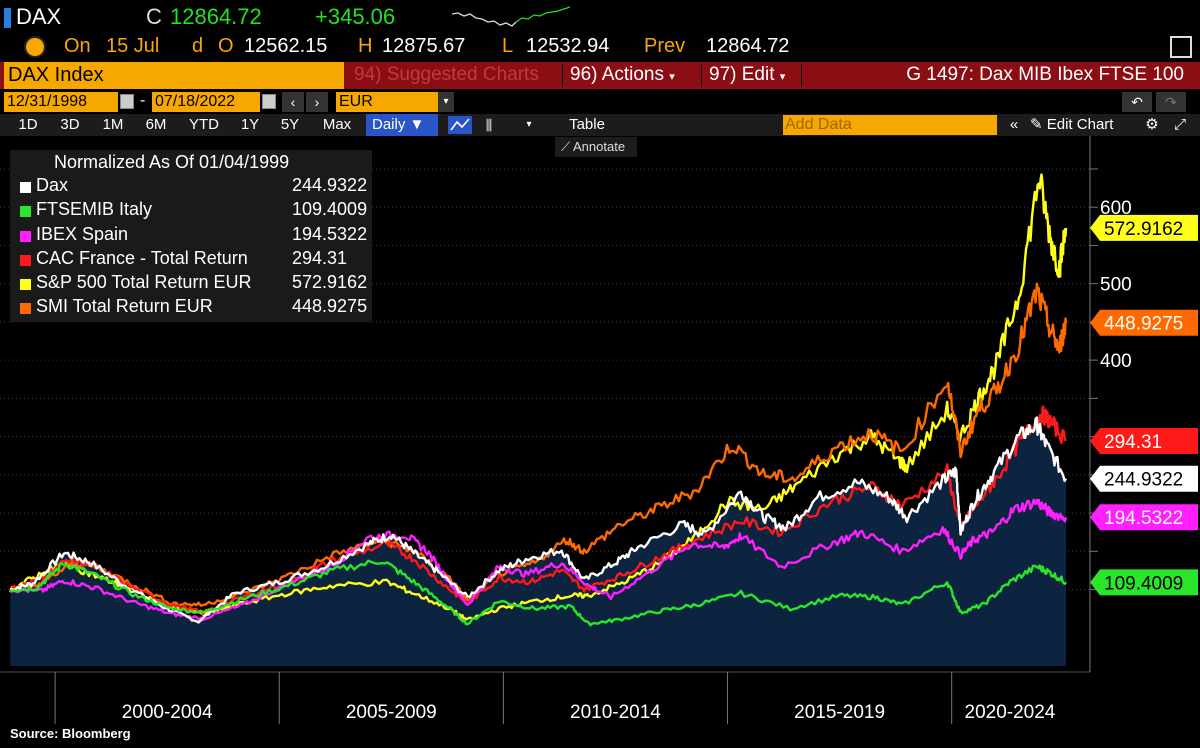 The height and width of the screenshot is (748, 1200). Describe the element at coordinates (511, 16) in the screenshot. I see `sparkline` at that location.